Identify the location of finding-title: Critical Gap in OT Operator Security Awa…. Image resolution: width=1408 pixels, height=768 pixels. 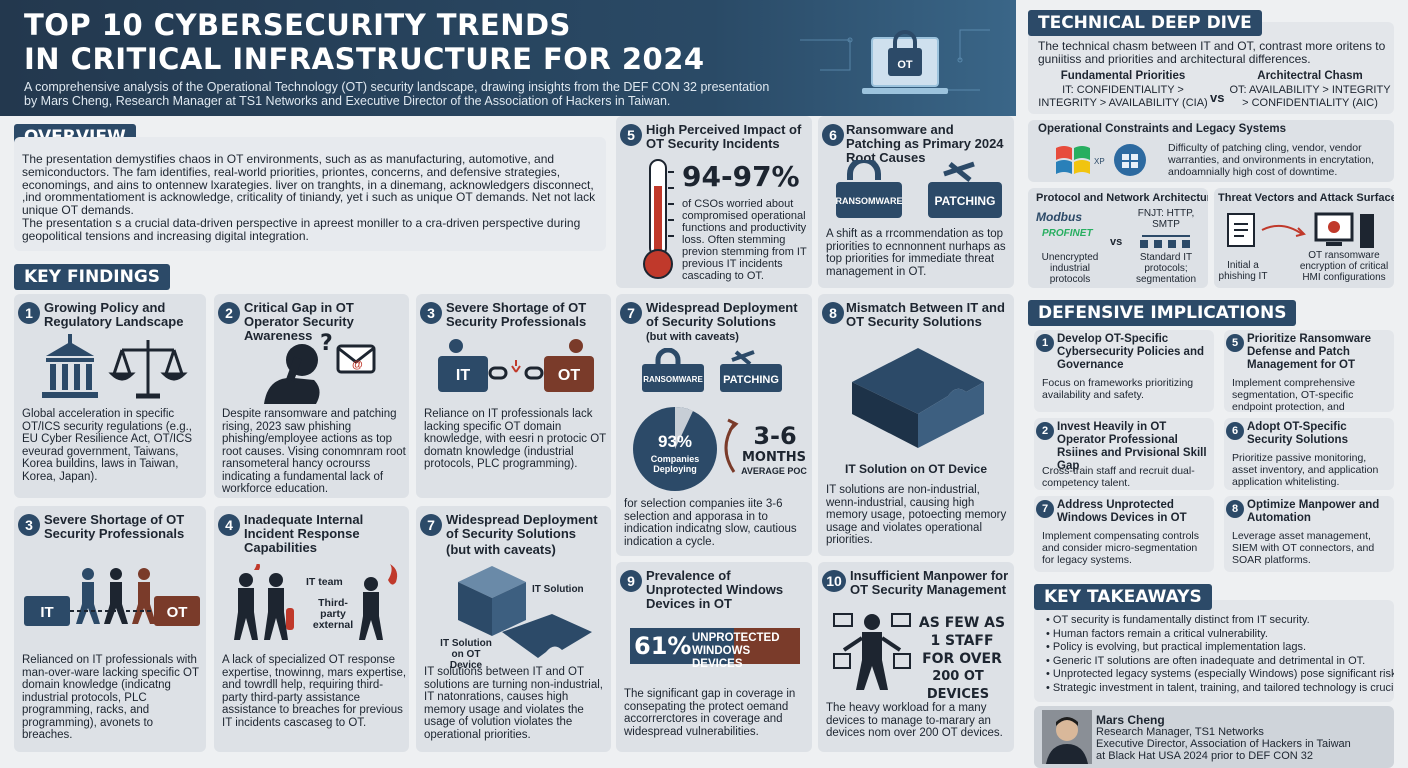
(299, 321).